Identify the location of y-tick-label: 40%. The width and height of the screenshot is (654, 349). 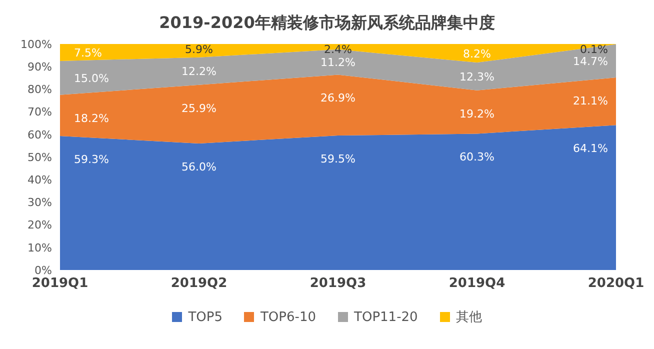
(40, 180).